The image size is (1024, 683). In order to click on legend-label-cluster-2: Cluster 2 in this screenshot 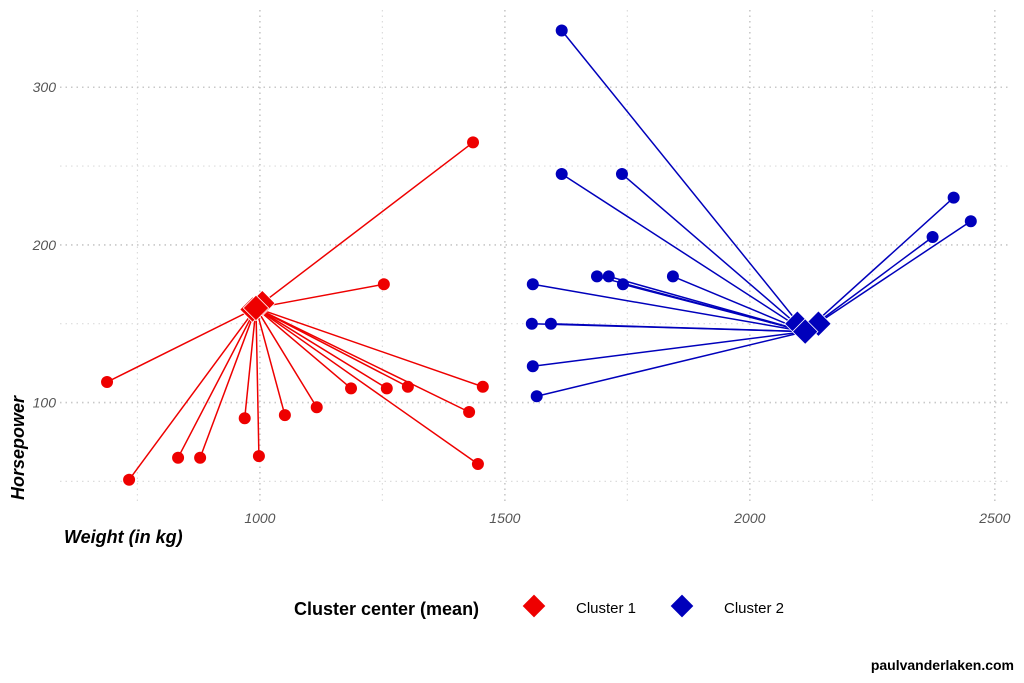, I will do `click(754, 608)`.